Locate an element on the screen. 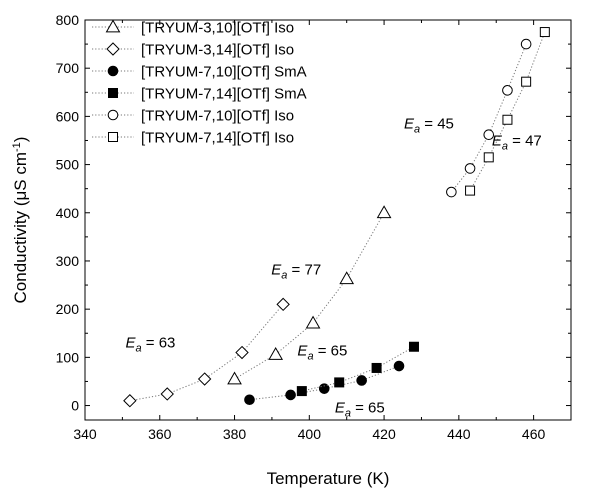 The image size is (589, 490). legend-label: [TRYUM-7,10][OTf] SmA is located at coordinates (224, 72).